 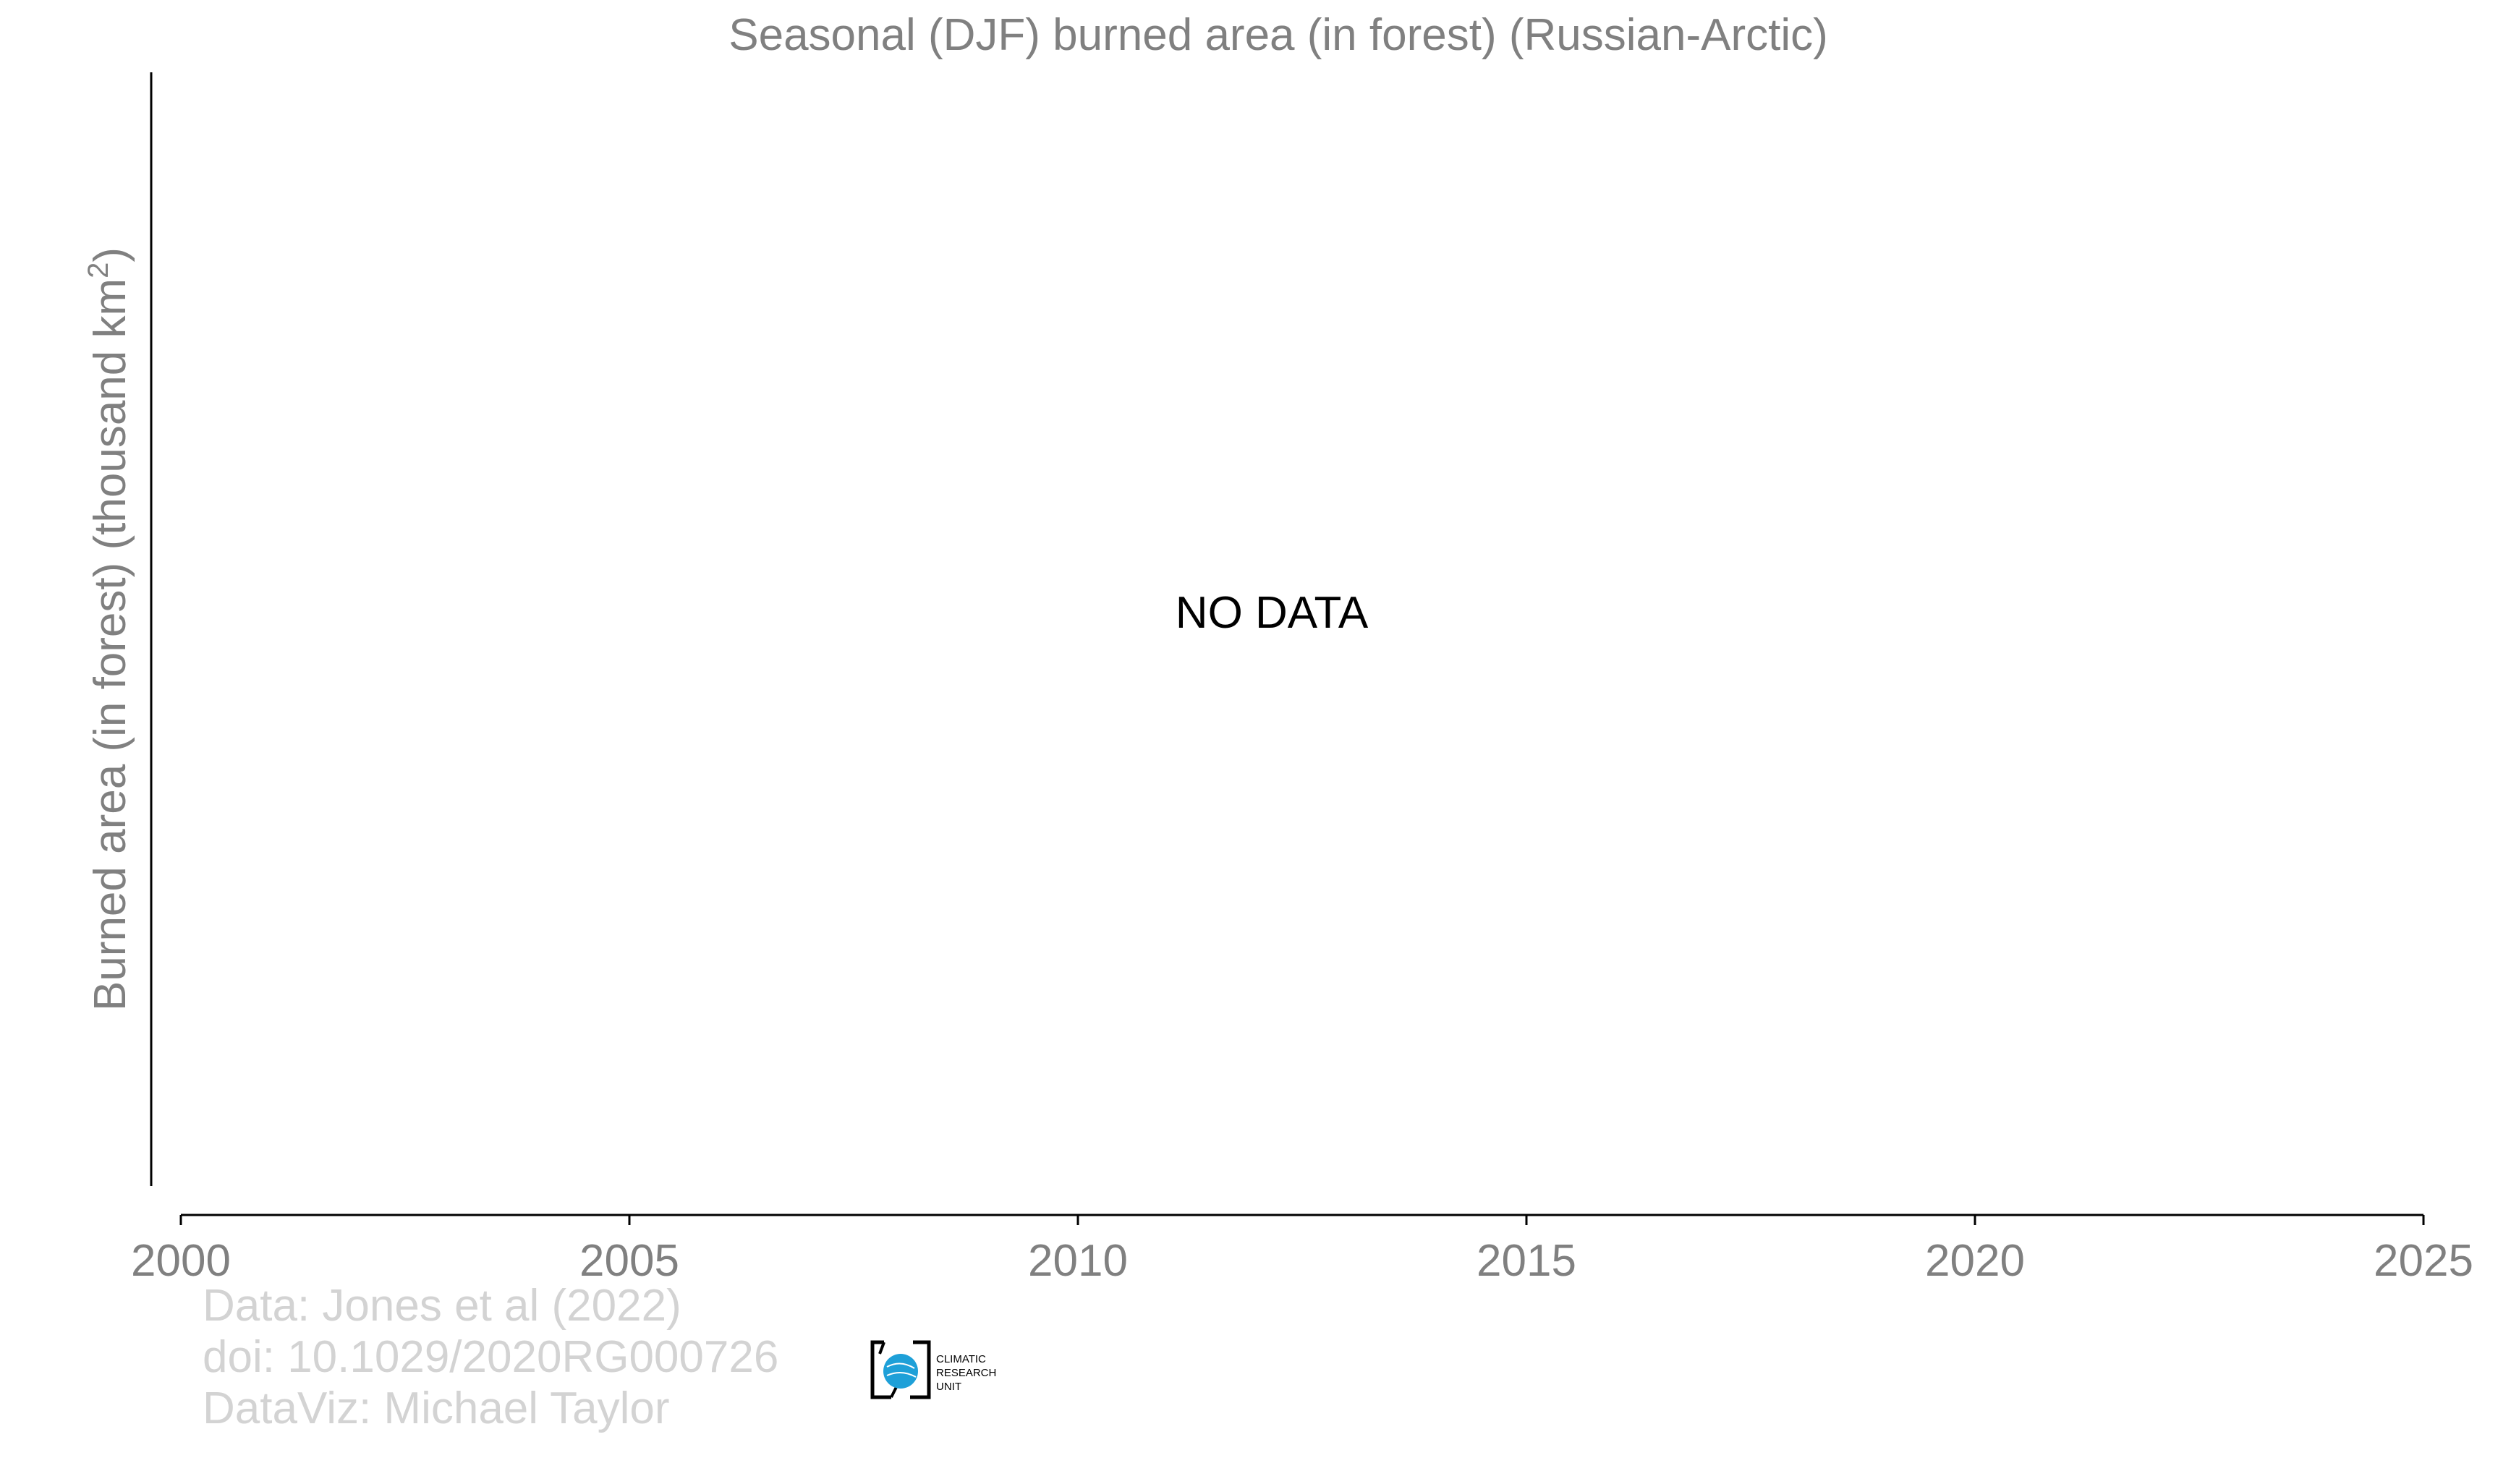 What do you see at coordinates (880, 1369) in the screenshot?
I see `logo-bracket-left` at bounding box center [880, 1369].